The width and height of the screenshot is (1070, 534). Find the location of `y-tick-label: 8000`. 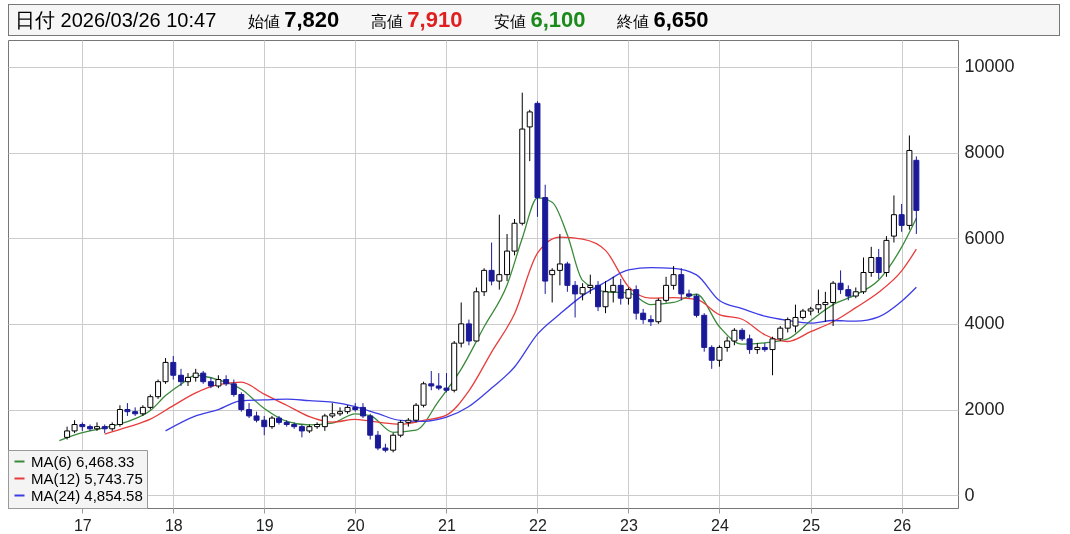

y-tick-label: 8000 is located at coordinates (984, 152).